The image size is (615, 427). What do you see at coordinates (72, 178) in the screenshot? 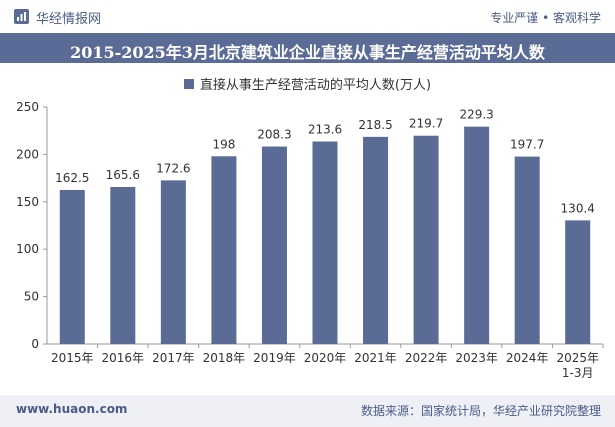
I see `data-label: 162.5` at bounding box center [72, 178].